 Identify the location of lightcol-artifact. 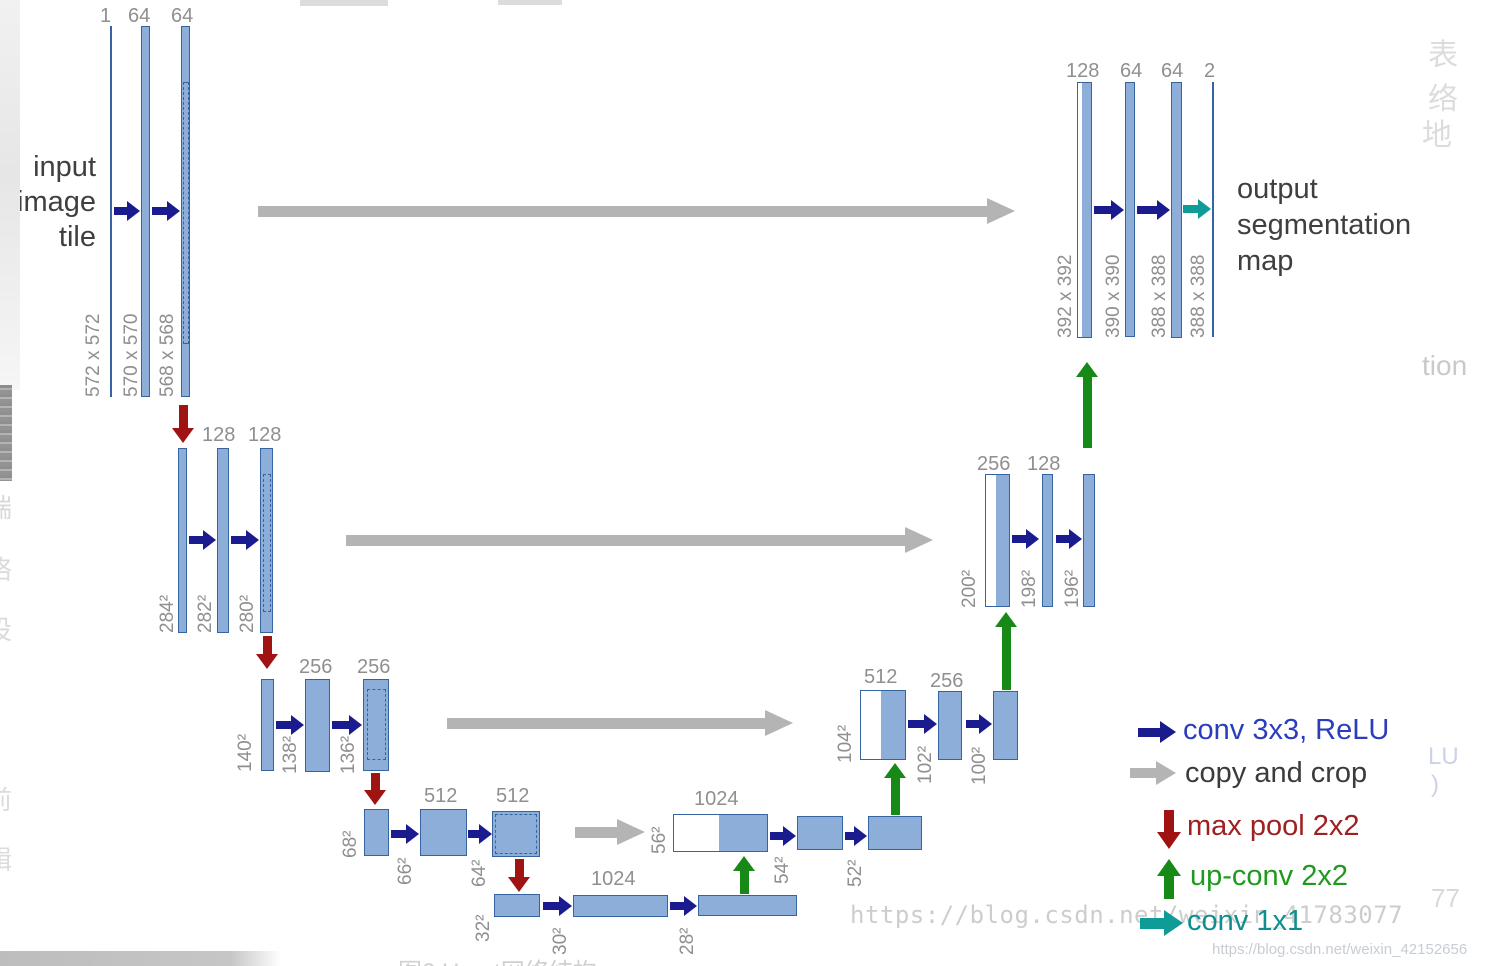
(10, 195).